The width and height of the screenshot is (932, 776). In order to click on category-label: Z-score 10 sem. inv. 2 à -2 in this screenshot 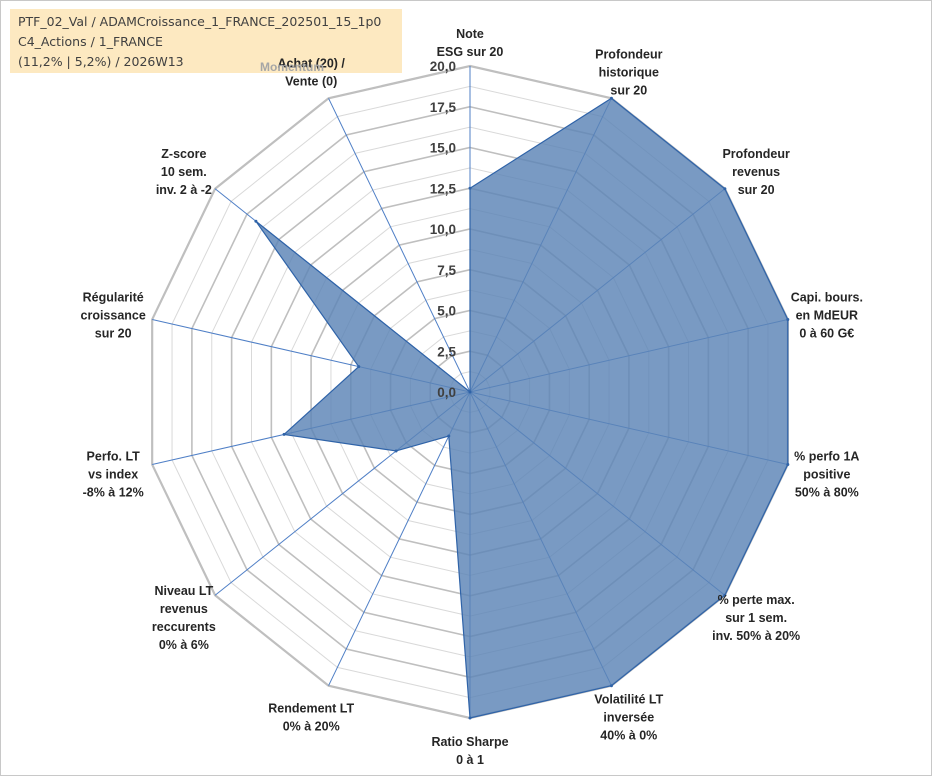, I will do `click(184, 172)`.